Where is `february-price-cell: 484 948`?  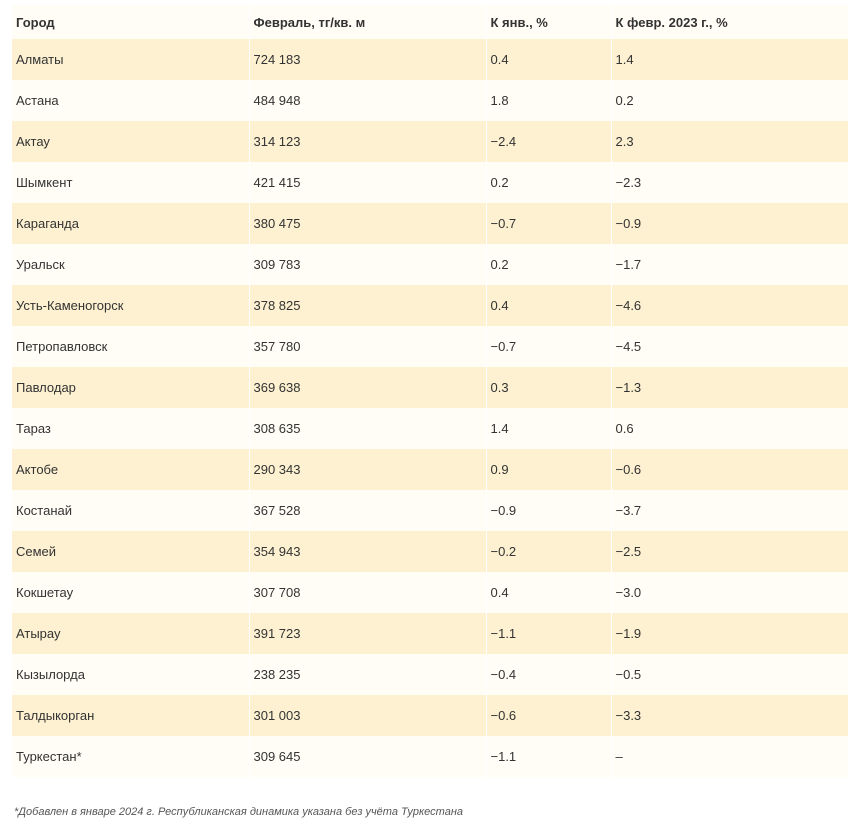
february-price-cell: 484 948 is located at coordinates (367, 100).